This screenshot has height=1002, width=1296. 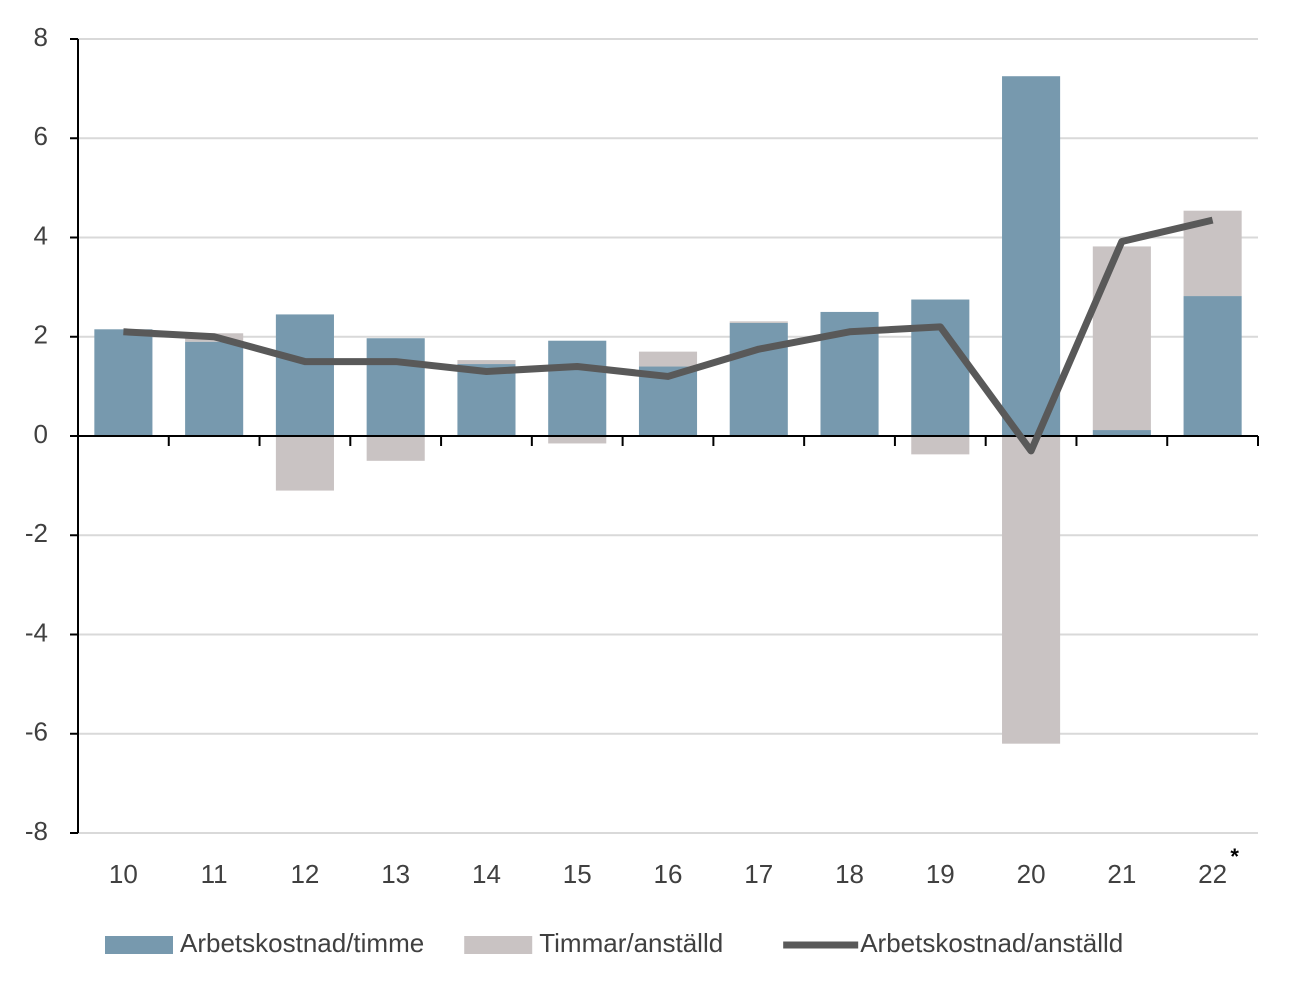 I want to click on y-tick-label: 0, so click(x=41, y=434).